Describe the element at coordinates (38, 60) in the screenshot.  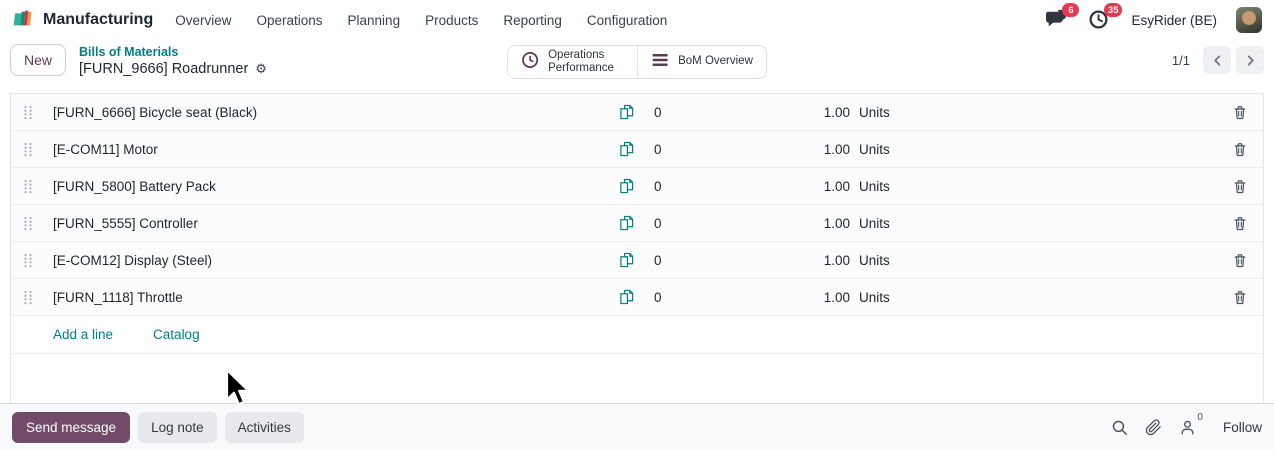
I see `new-button: New` at that location.